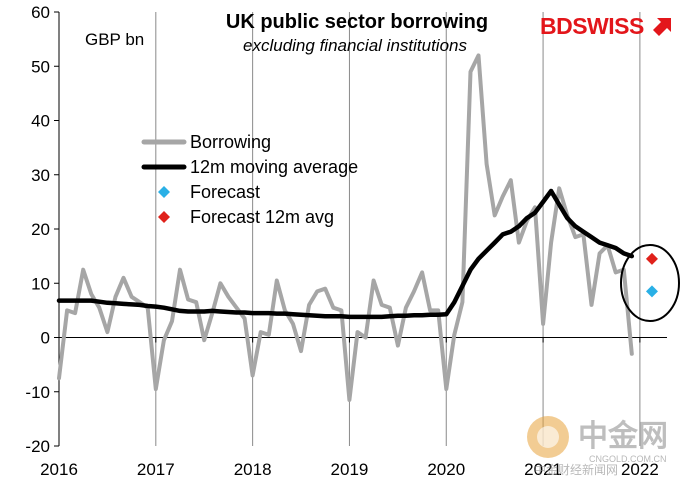 Image resolution: width=685 pixels, height=486 pixels. I want to click on x-tick-label: 2017, so click(156, 469).